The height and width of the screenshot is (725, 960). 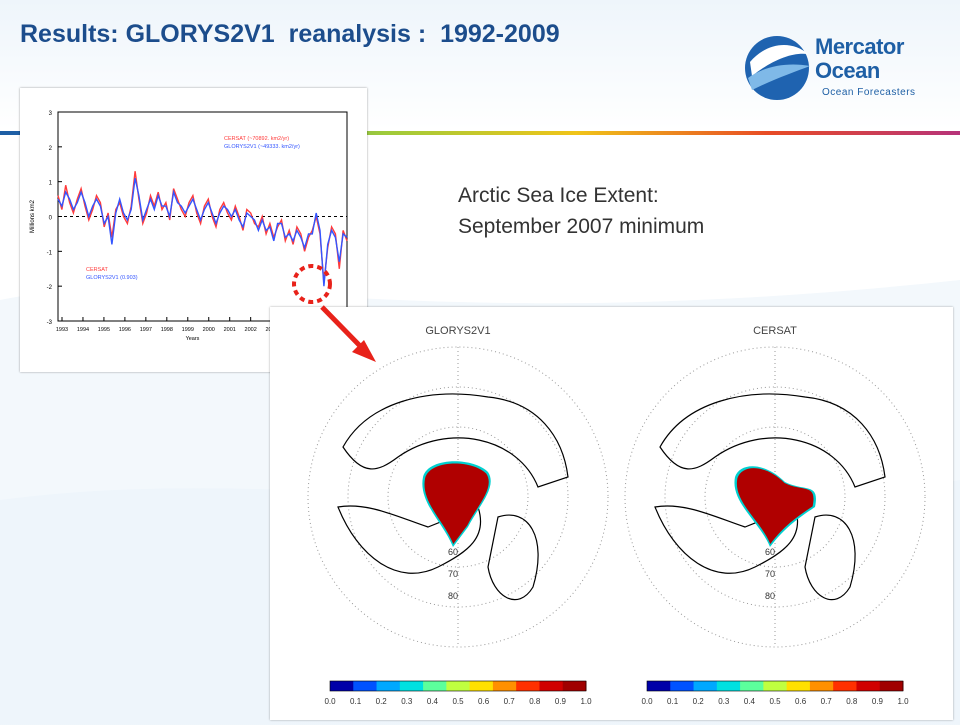 I want to click on colorbar-tick-label: 0.0, so click(x=330, y=701).